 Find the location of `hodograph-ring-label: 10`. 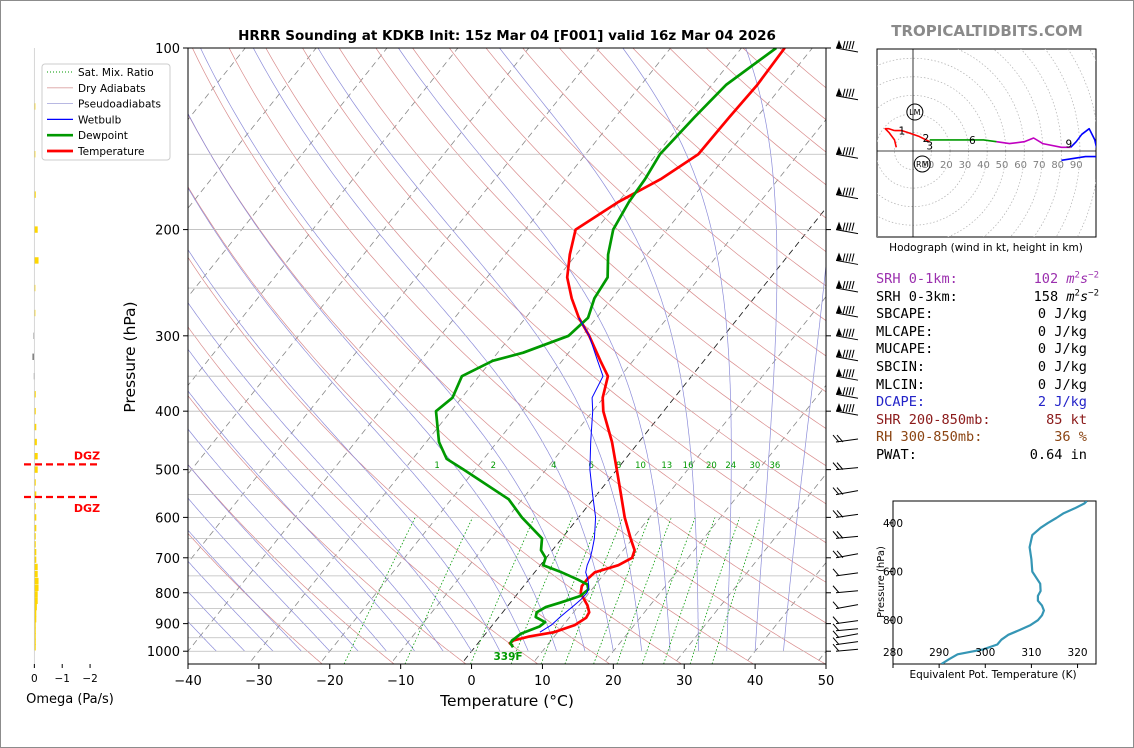

hodograph-ring-label: 10 is located at coordinates (927, 165).